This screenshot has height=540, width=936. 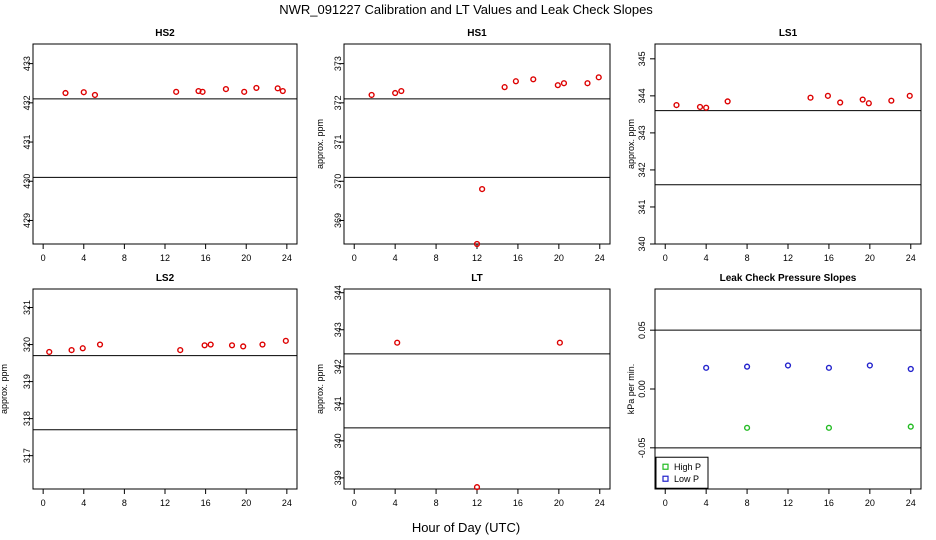 I want to click on panel-hs2: HS2 0 4 8 12 16 20 24 429 430 431 432 433, so click(x=160, y=145).